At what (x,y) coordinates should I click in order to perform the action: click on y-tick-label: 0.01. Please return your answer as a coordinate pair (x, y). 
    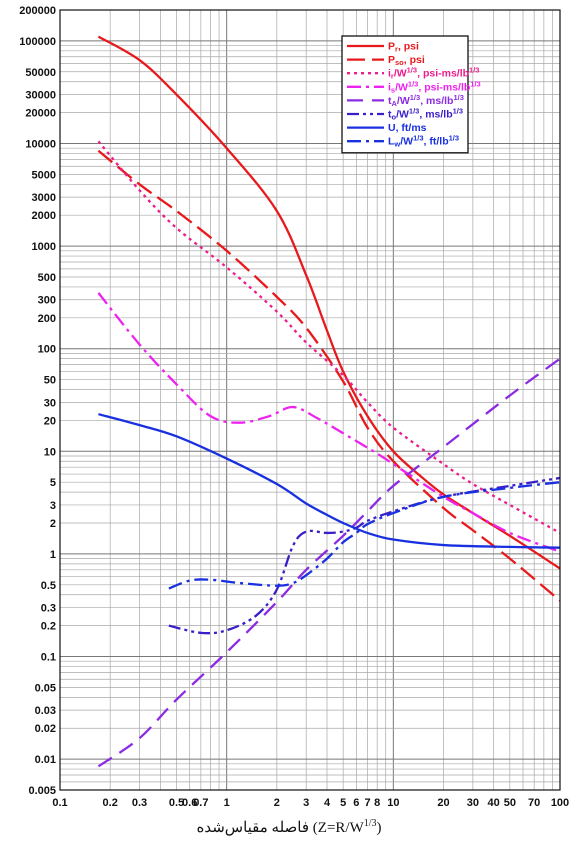
    Looking at the image, I should click on (45, 760).